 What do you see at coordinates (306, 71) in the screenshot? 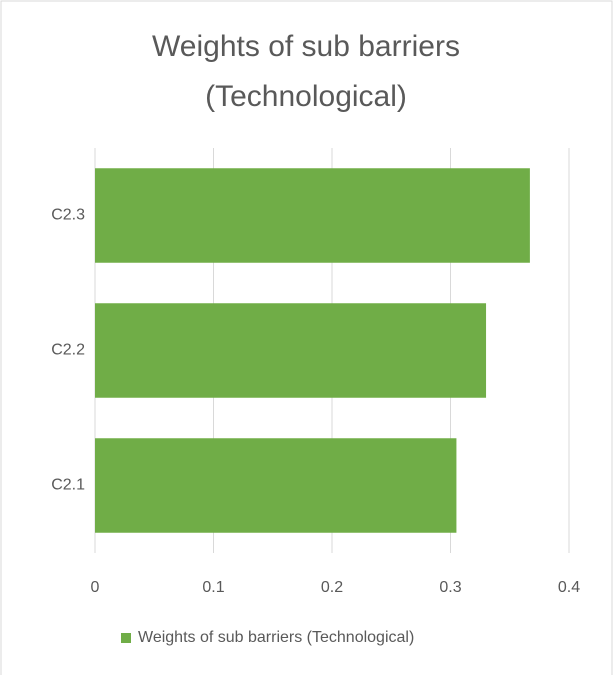
I see `chart-title: Weights of sub barriers (Technological)` at bounding box center [306, 71].